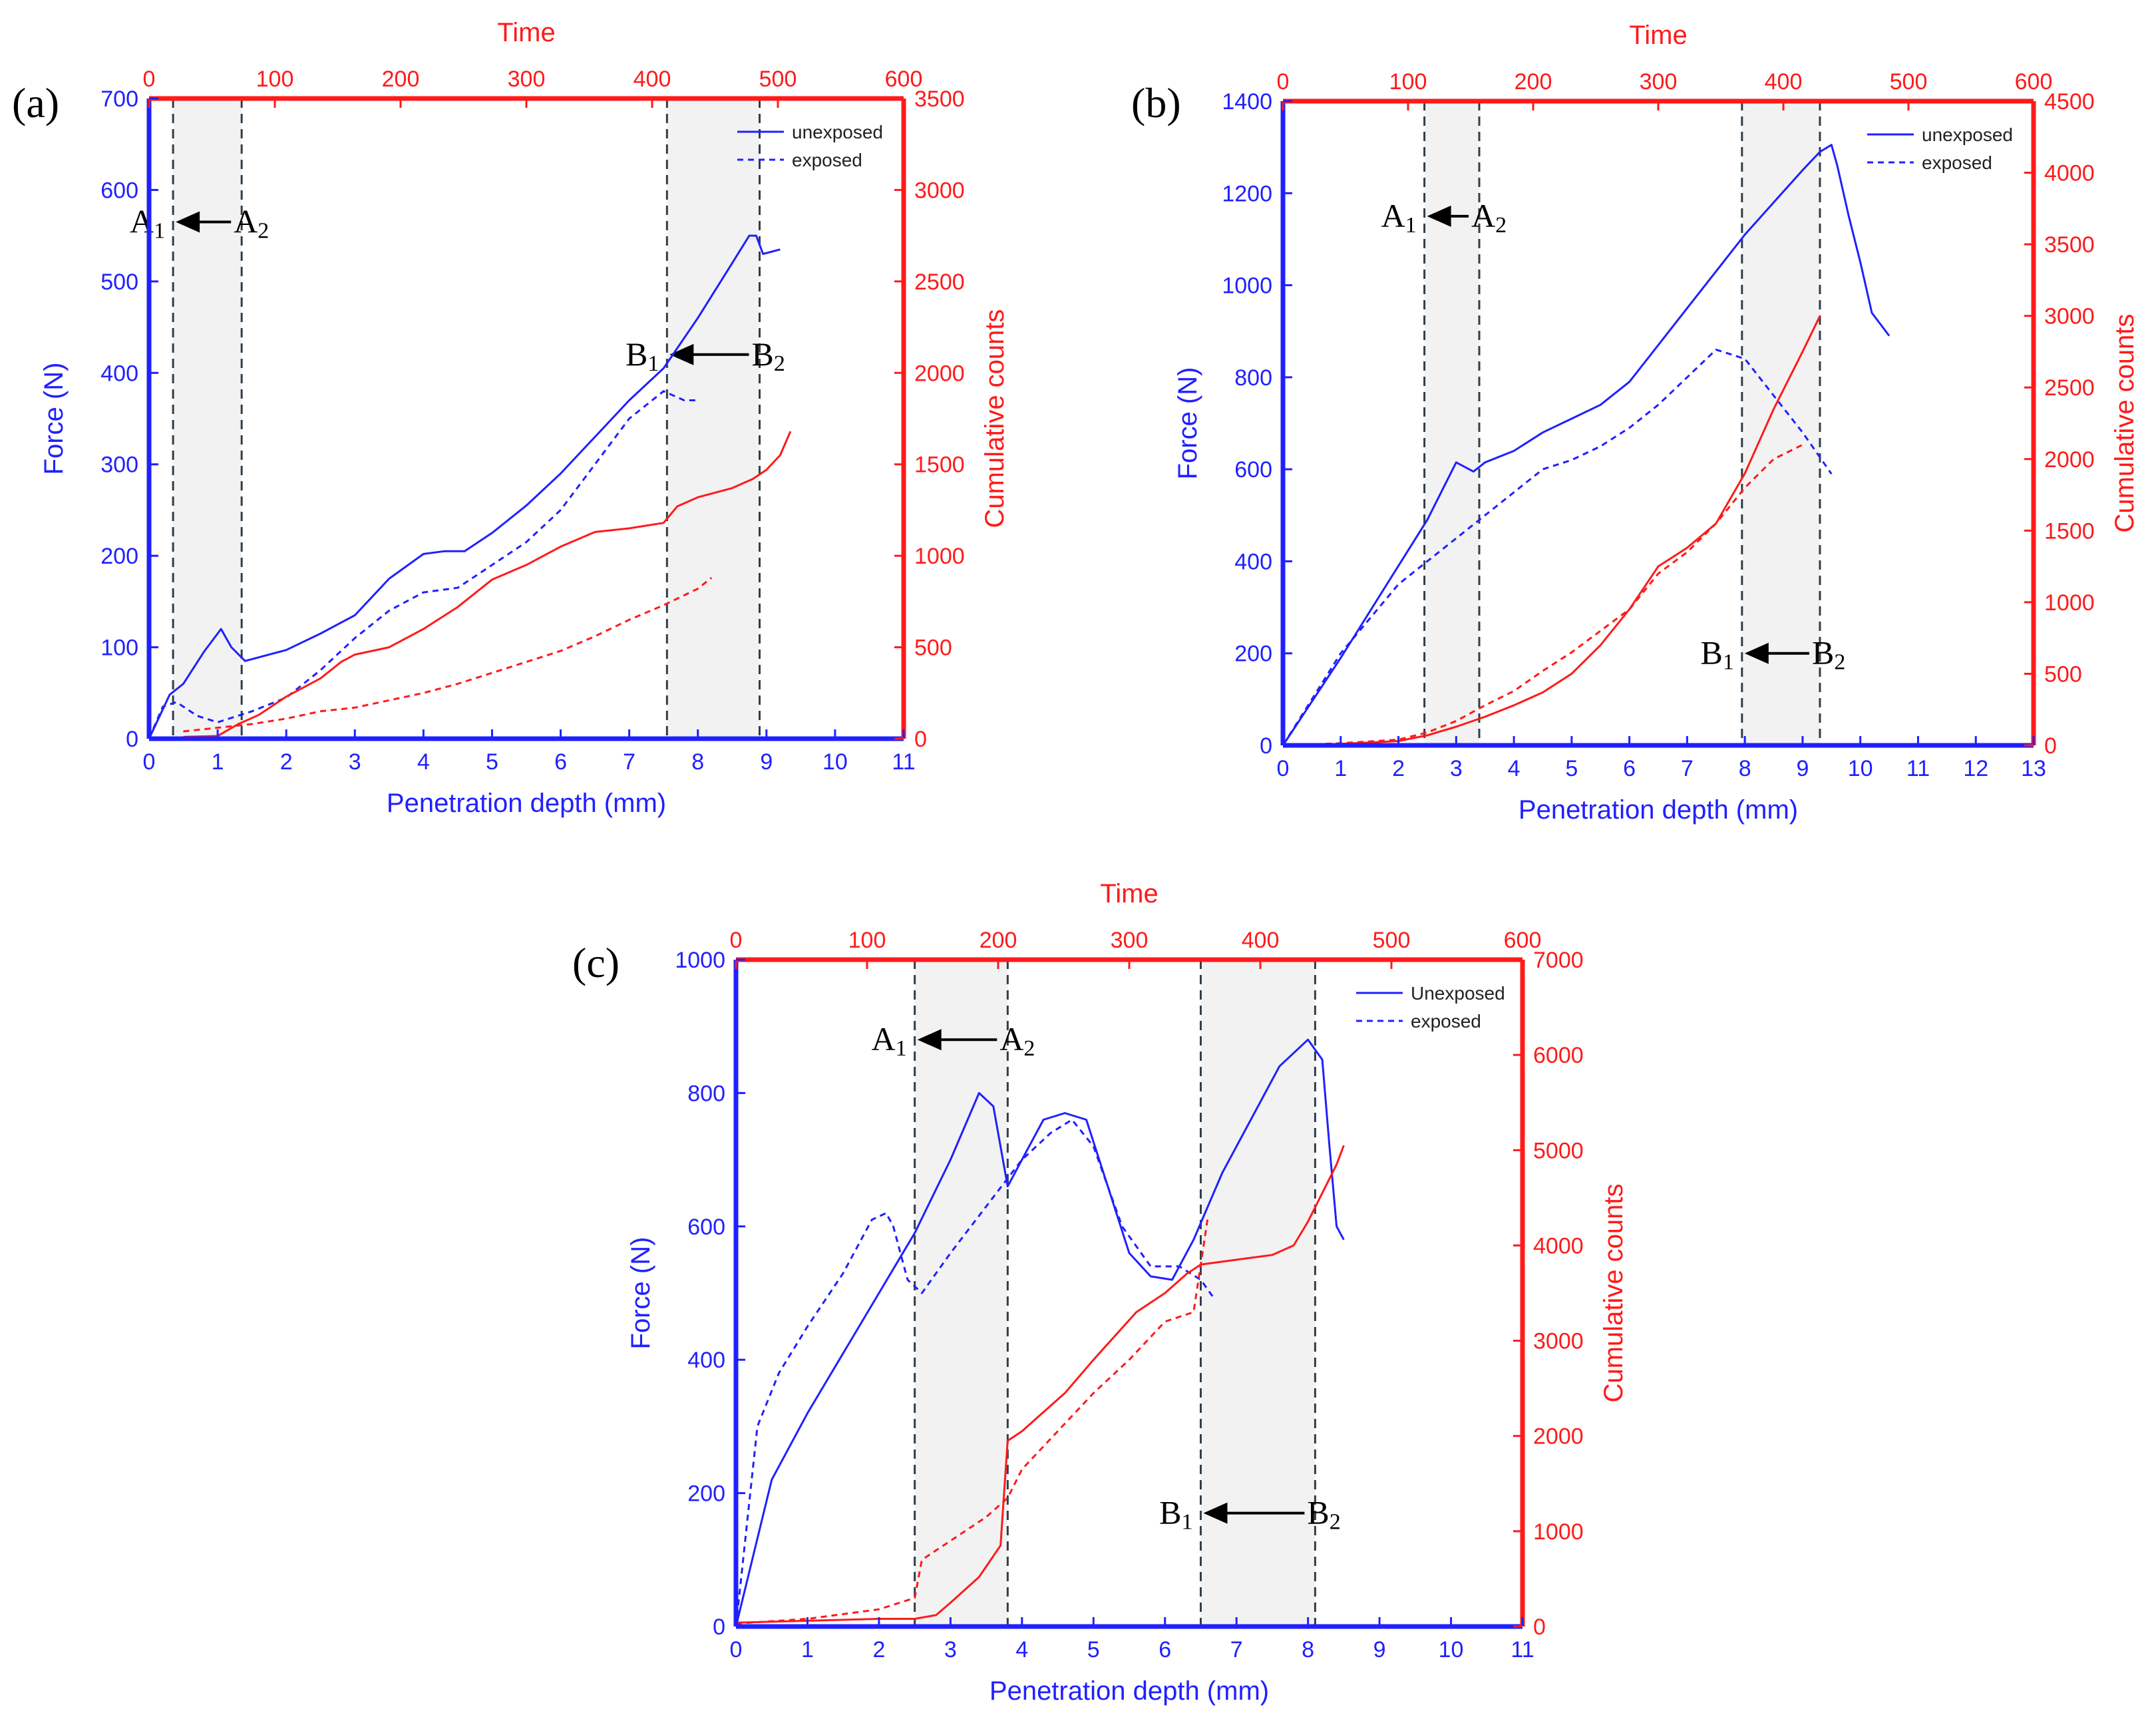  What do you see at coordinates (1558, 1055) in the screenshot?
I see `y2-tick-label: 6000` at bounding box center [1558, 1055].